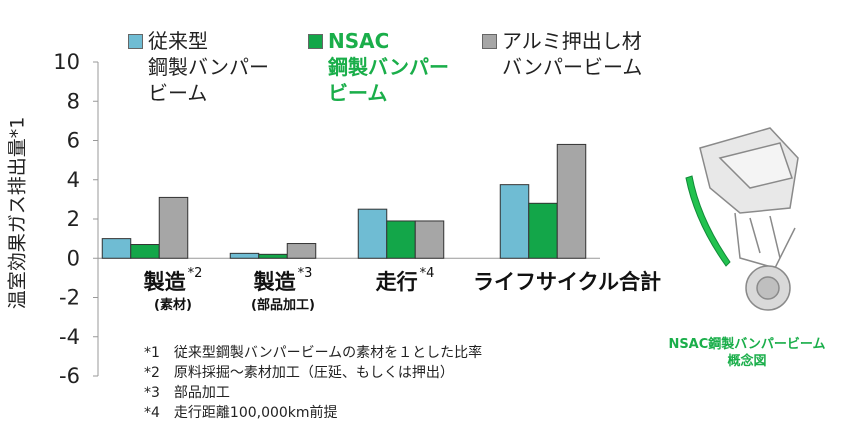 This screenshot has width=844, height=431. Describe the element at coordinates (116, 248) in the screenshot. I see `bar-series1-cat1` at that location.